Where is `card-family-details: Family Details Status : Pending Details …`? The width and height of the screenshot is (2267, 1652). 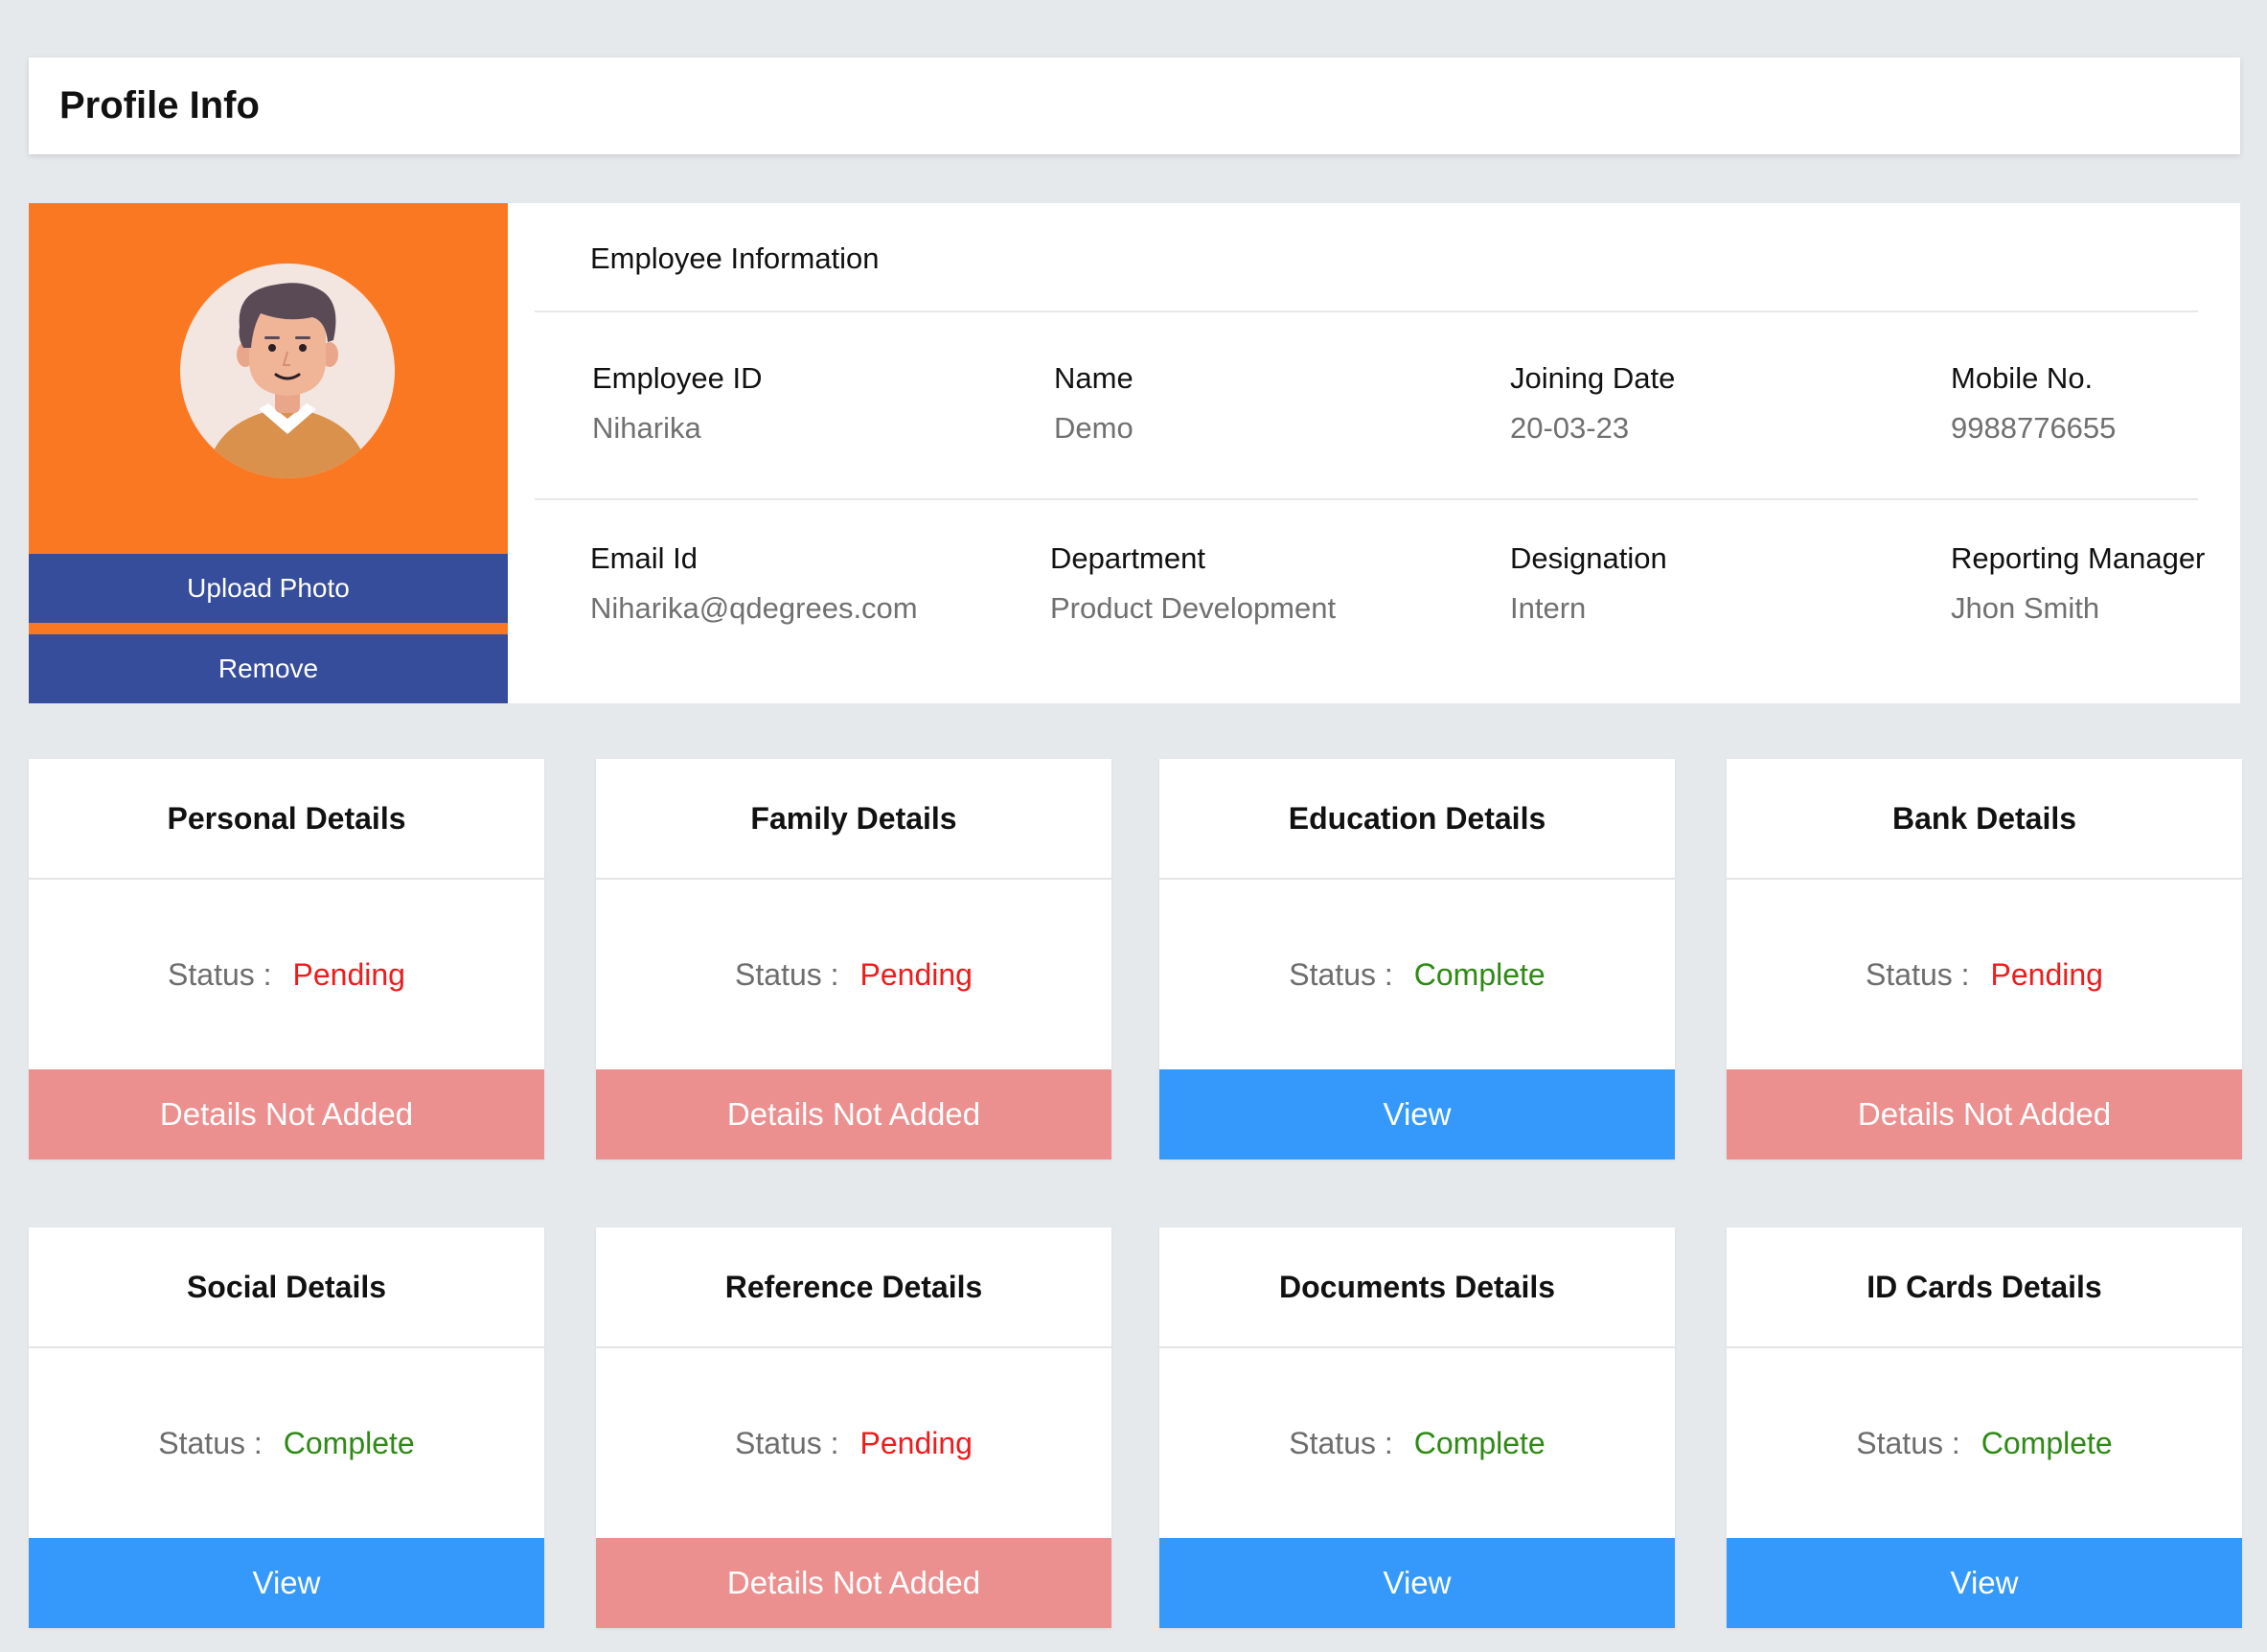
card-family-details: Family Details Status : Pending Details … is located at coordinates (853, 959).